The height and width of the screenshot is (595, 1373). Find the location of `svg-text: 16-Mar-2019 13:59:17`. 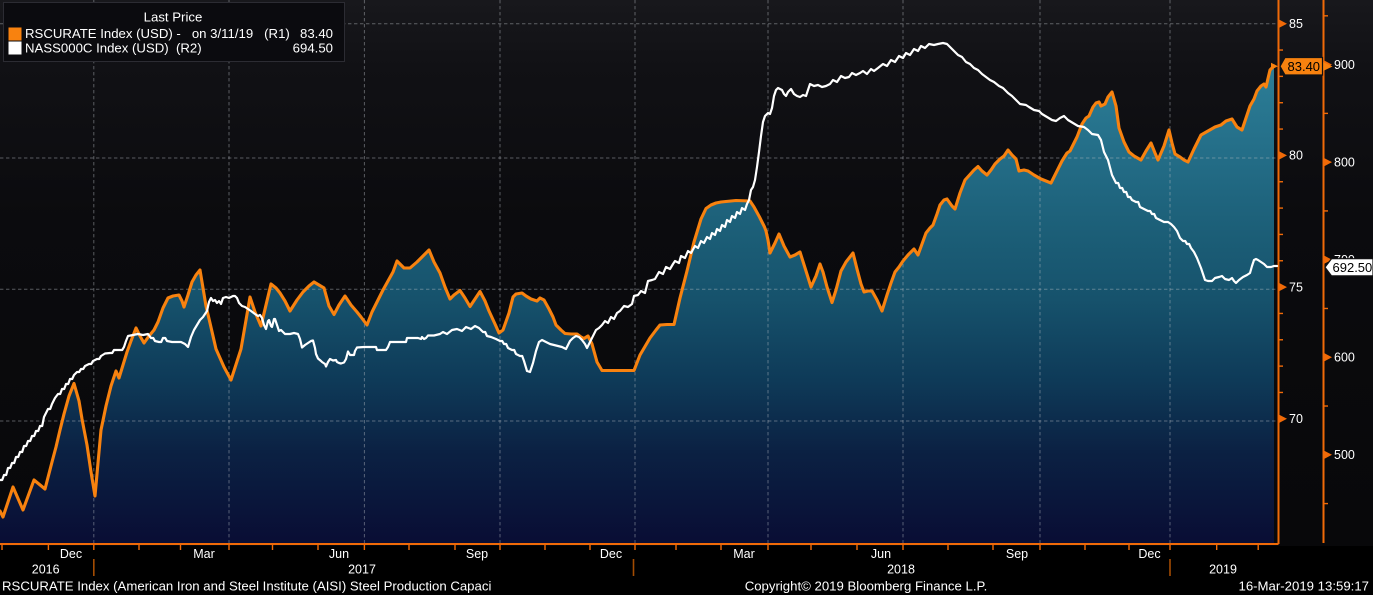

svg-text: 16-Mar-2019 13:59:17 is located at coordinates (1304, 586).